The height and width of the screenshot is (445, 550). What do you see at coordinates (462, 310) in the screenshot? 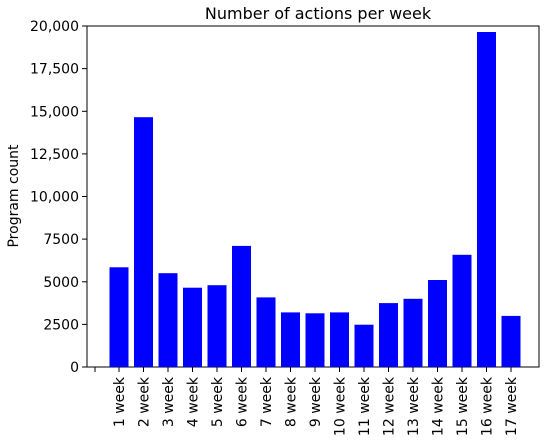
I see `bar-15-week` at bounding box center [462, 310].